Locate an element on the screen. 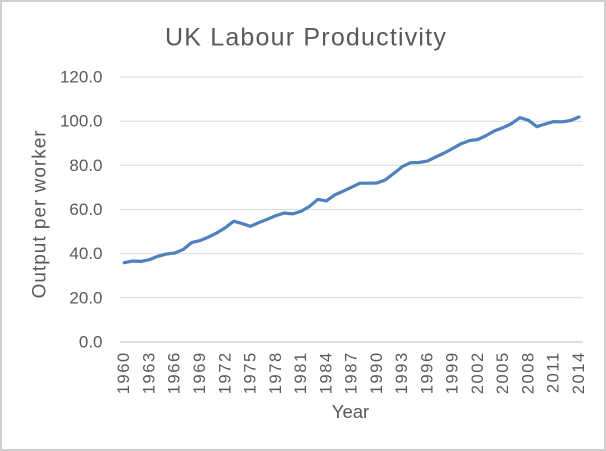 The image size is (606, 451). svg-text: 1960 is located at coordinates (124, 372).